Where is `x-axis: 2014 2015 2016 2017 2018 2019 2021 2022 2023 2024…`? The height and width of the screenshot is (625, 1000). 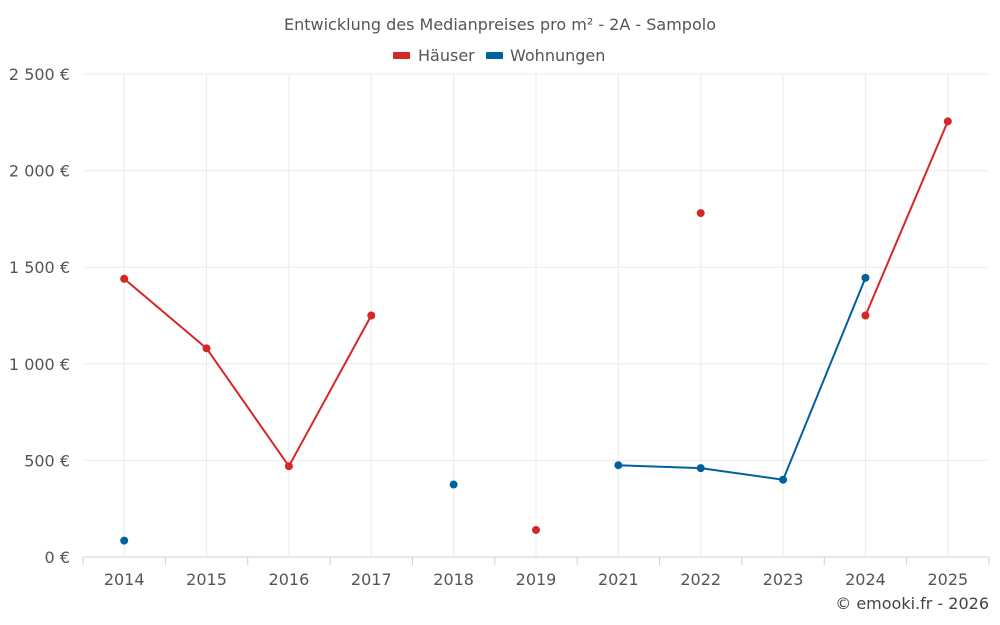
x-axis: 2014 2015 2016 2017 2018 2019 2021 2022 2023 2024… is located at coordinates (536, 573).